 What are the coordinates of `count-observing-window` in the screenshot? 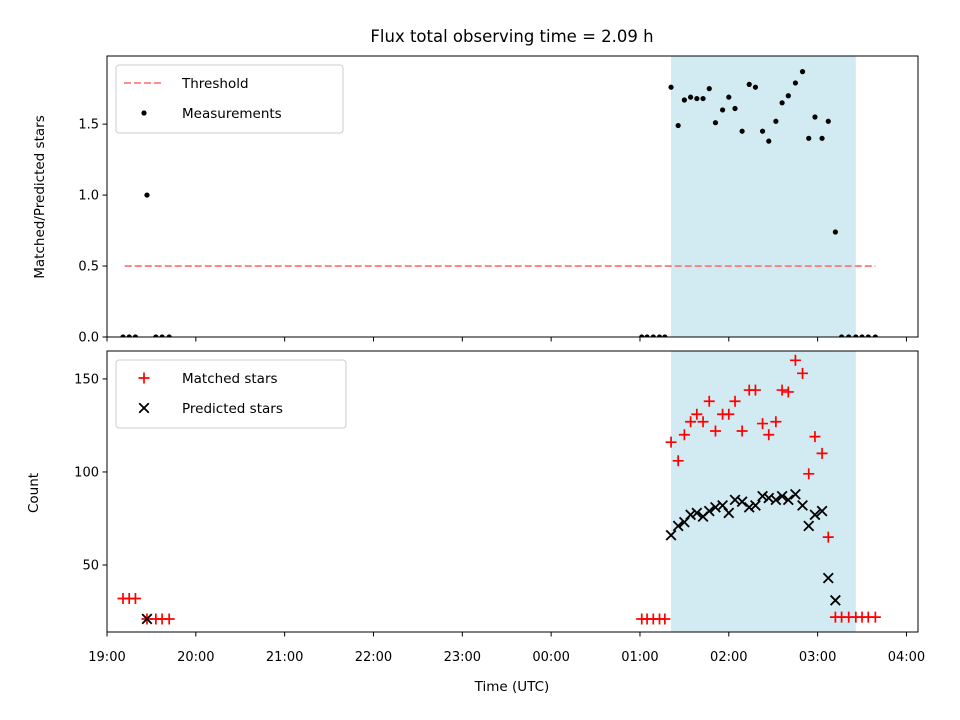 It's located at (763, 491).